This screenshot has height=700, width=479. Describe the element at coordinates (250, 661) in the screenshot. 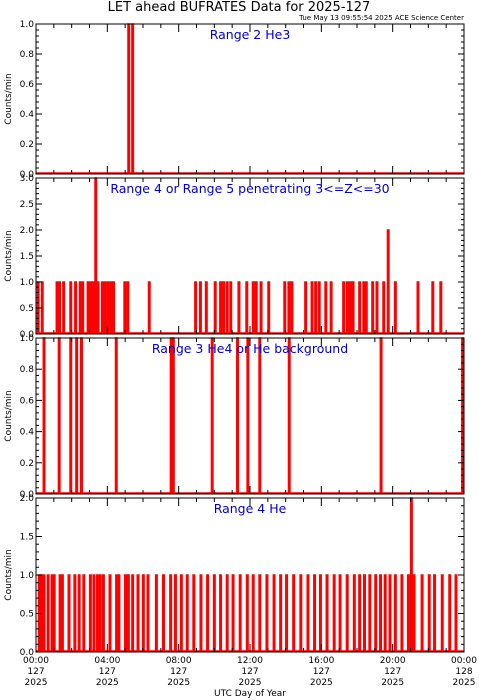

I see `x-tick-time-label: 12:00` at that location.